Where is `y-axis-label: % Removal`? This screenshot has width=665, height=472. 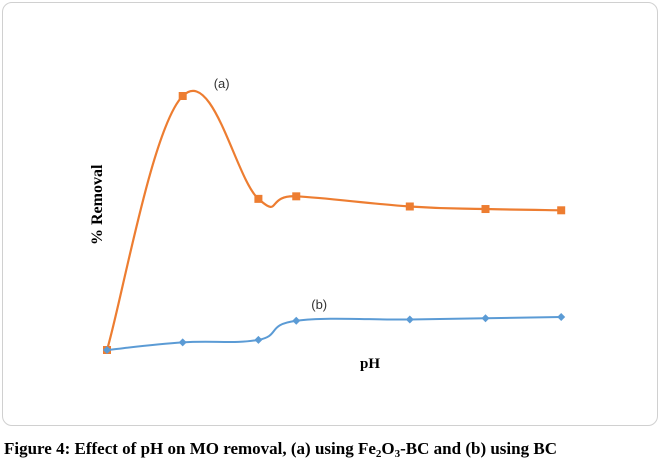 y-axis-label: % Removal is located at coordinates (97, 204).